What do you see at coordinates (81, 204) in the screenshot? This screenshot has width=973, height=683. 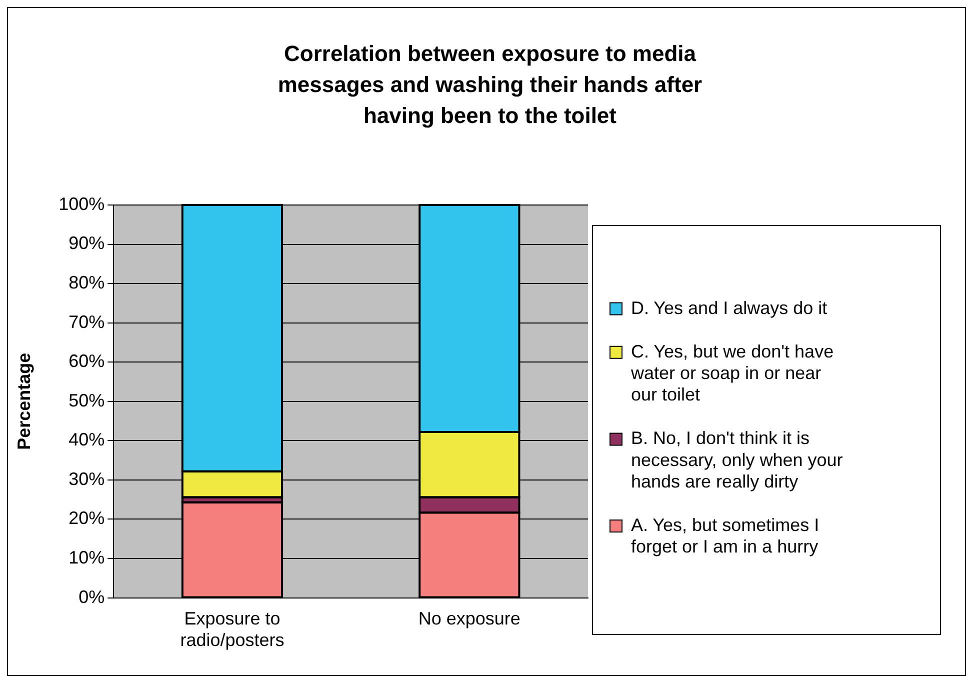 I see `y-tick-label: 100%` at bounding box center [81, 204].